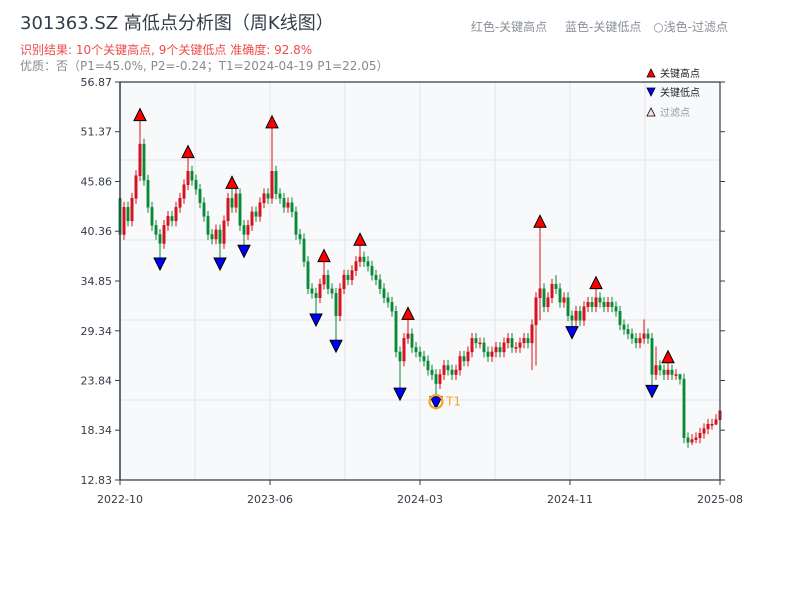  What do you see at coordinates (120, 499) in the screenshot?
I see `x-tick-label: 2022-10` at bounding box center [120, 499].